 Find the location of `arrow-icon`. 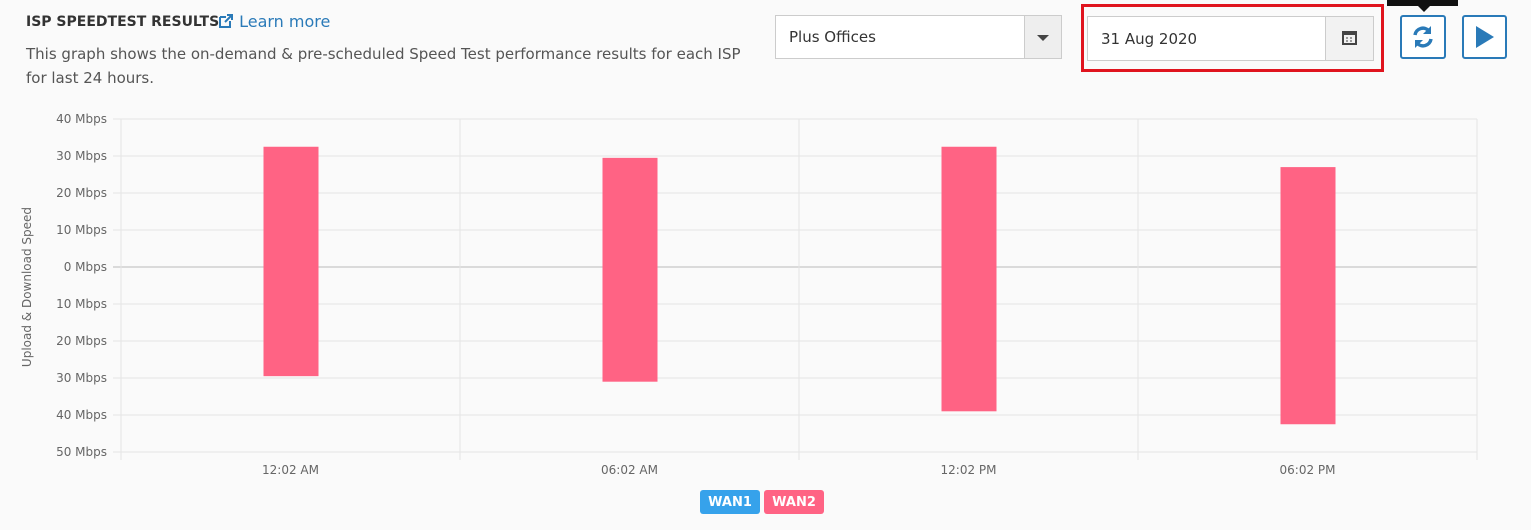

arrow-icon is located at coordinates (1043, 38).